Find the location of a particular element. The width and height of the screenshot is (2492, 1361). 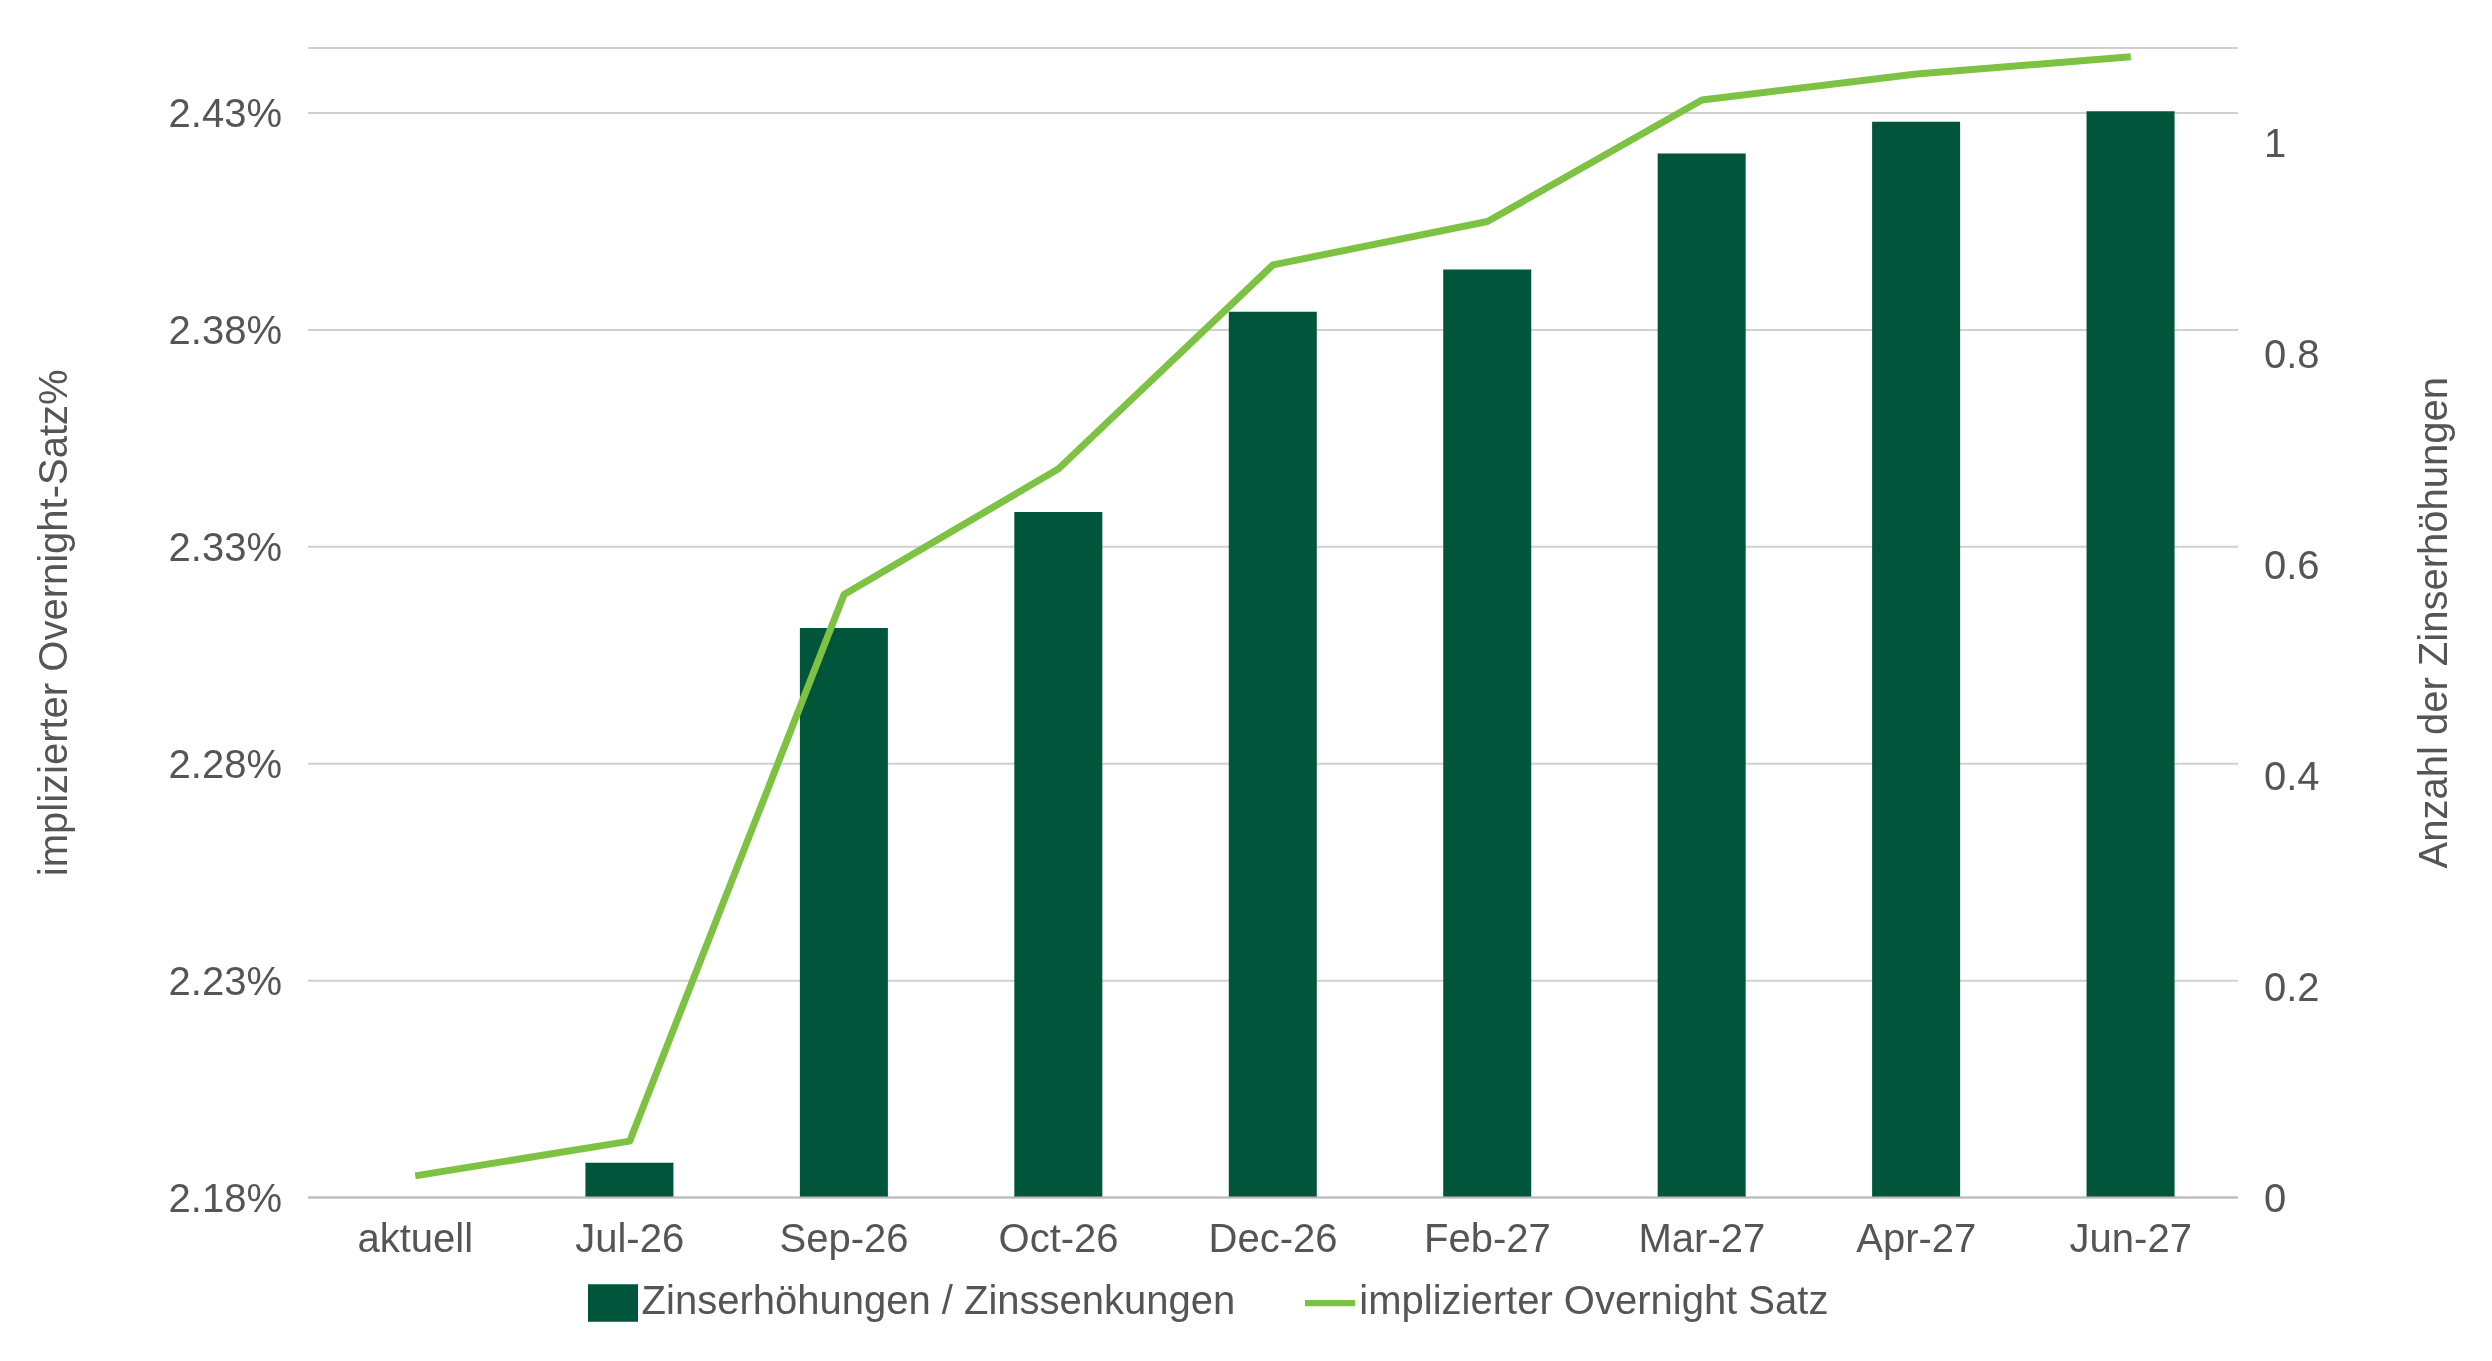

y-tick-label: 2.28% is located at coordinates (225, 763).